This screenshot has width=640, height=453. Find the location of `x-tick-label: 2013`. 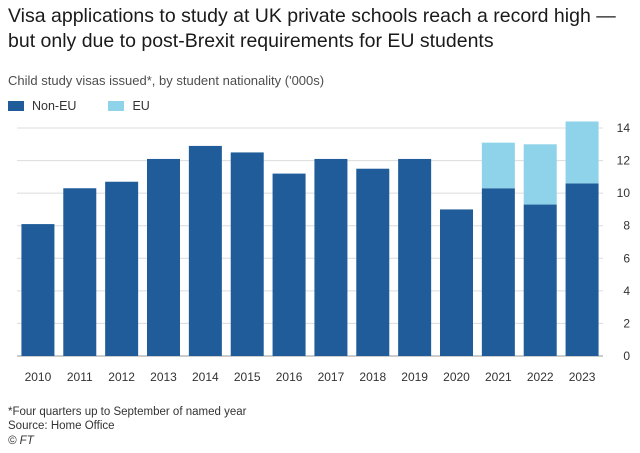

x-tick-label: 2013 is located at coordinates (163, 377).